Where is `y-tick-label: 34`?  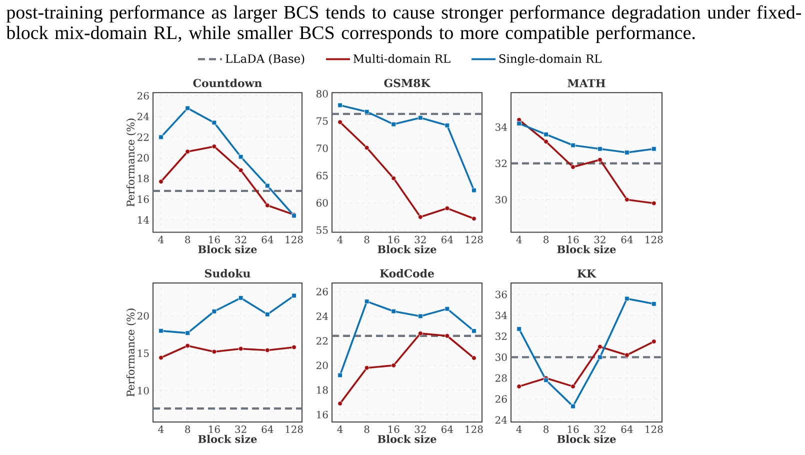 y-tick-label: 34 is located at coordinates (501, 316).